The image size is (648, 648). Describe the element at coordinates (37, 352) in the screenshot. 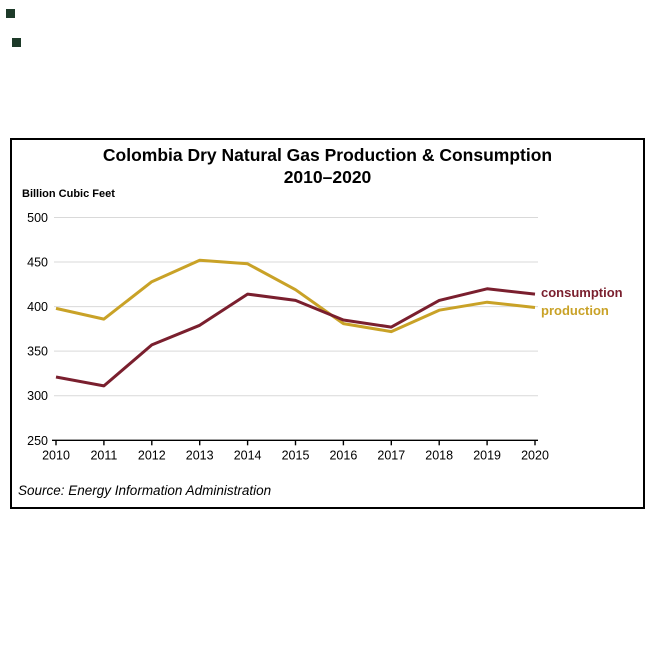

I see `y-tick-label-350: 350` at that location.